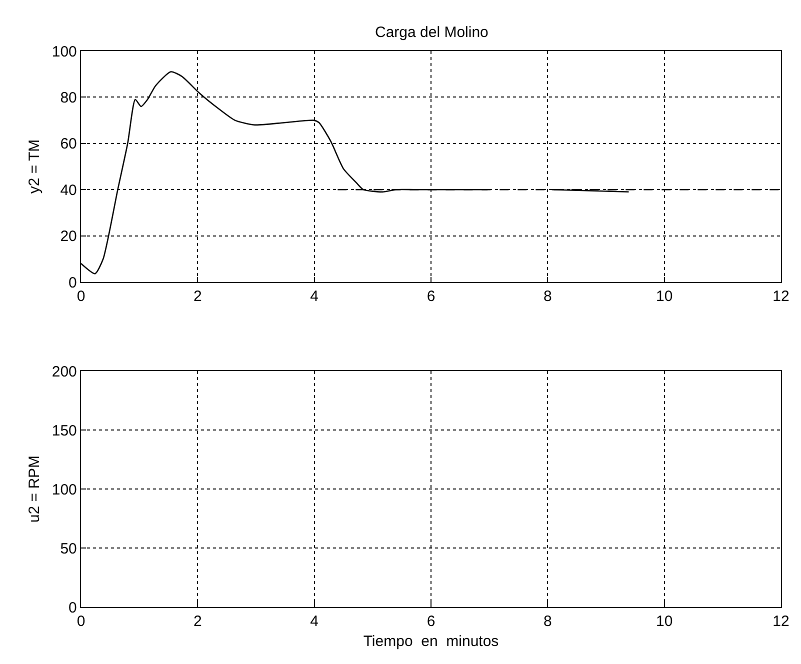  I want to click on y-tick-label: 150, so click(64, 431).